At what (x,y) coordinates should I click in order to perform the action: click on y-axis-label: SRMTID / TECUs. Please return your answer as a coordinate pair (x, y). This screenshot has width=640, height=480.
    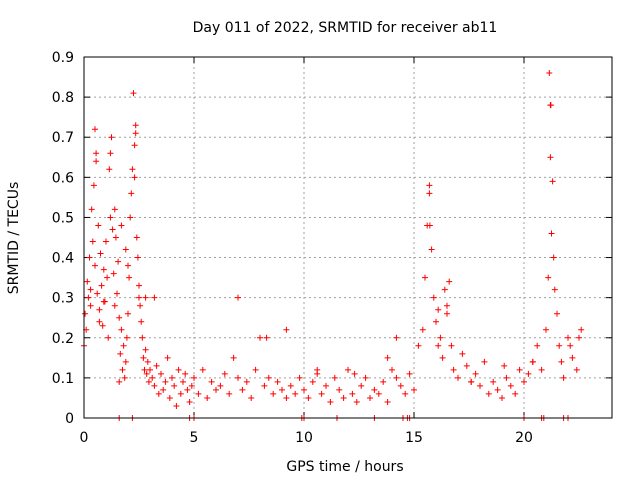
    Looking at the image, I should click on (14, 238).